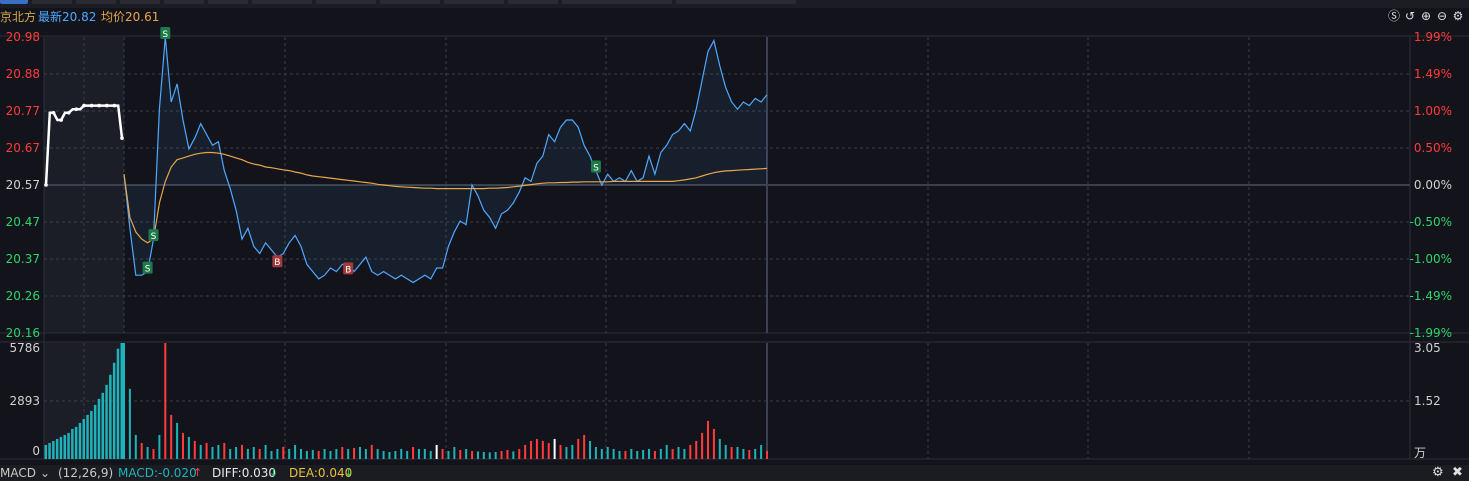 The image size is (1469, 481). What do you see at coordinates (1431, 333) in the screenshot?
I see `percent-tick-label: -1.99%` at bounding box center [1431, 333].